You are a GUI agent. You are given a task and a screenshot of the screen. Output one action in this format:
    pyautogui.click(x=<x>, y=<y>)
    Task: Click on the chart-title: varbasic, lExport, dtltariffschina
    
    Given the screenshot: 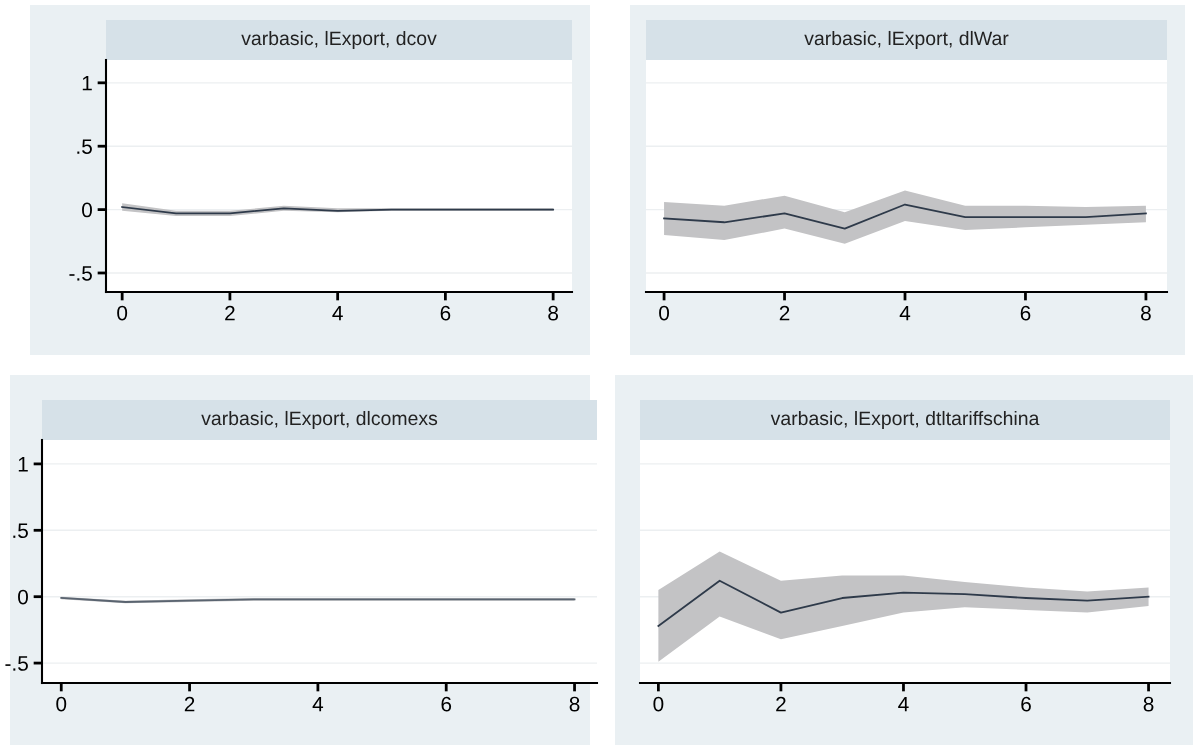 What is the action you would take?
    pyautogui.click(x=905, y=420)
    